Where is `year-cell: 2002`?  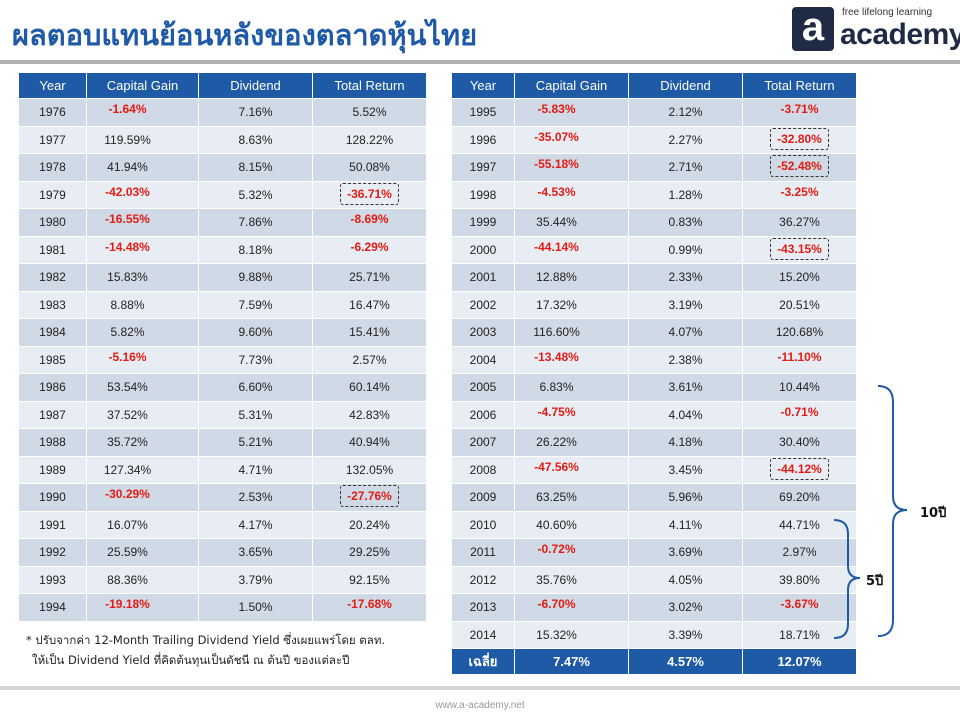 year-cell: 2002 is located at coordinates (483, 304).